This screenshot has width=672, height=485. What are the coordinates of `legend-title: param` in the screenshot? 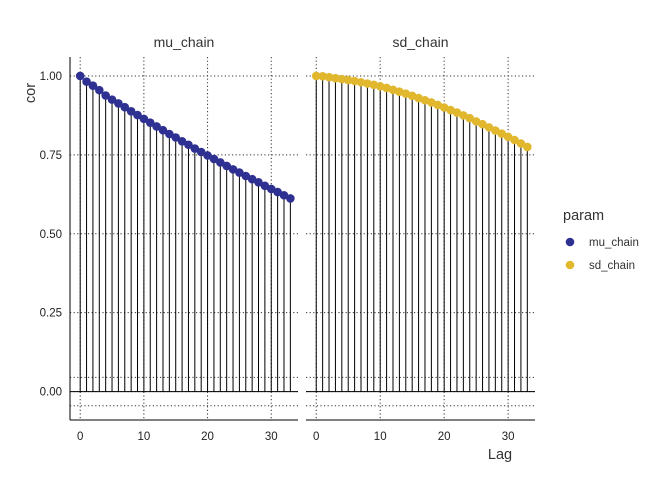 It's located at (583, 216).